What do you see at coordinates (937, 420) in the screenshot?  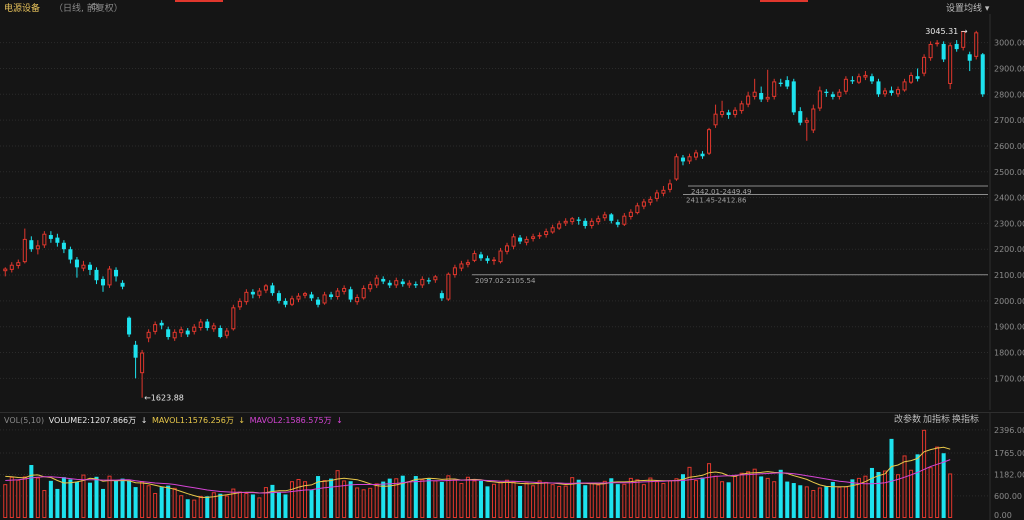 I see `add-indicator-button: 加指标` at bounding box center [937, 420].